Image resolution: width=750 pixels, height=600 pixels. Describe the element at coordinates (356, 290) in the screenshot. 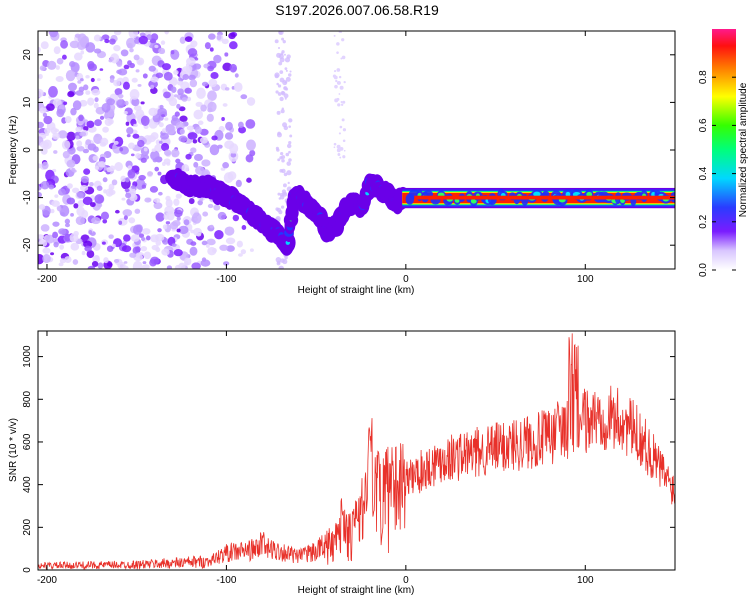

I see `spectrogram-x-axis-label: Height of straight line (km)` at that location.